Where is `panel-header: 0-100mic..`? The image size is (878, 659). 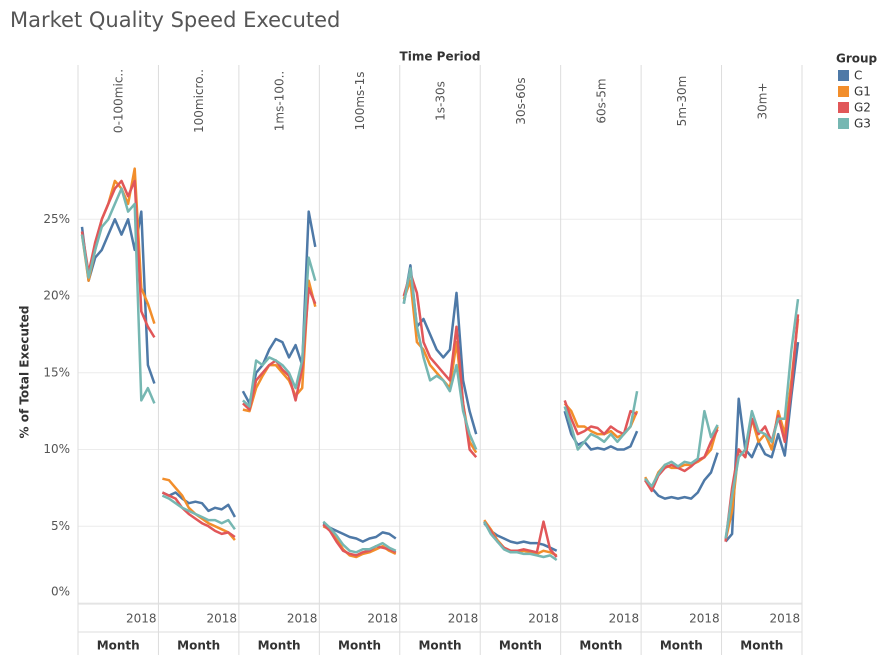
panel-header: 0-100mic.. is located at coordinates (119, 101).